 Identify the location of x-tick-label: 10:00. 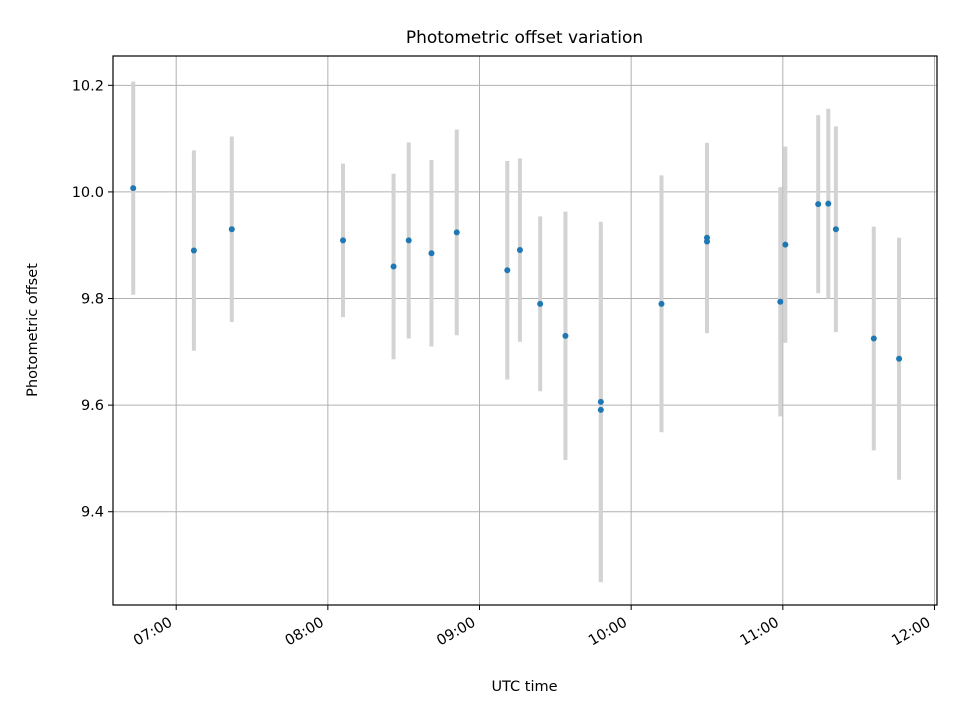
(608, 632).